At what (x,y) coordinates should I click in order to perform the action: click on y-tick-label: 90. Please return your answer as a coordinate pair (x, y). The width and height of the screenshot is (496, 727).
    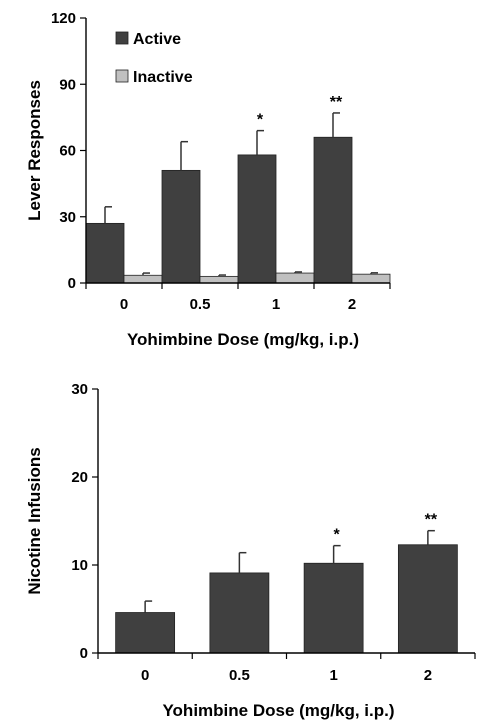
    Looking at the image, I should click on (67, 84).